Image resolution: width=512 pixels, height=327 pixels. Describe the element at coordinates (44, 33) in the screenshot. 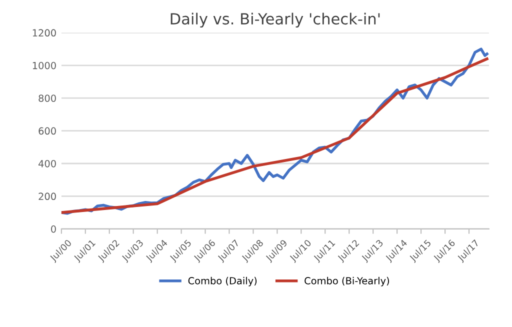

I see `y-tick-label: 1200` at that location.